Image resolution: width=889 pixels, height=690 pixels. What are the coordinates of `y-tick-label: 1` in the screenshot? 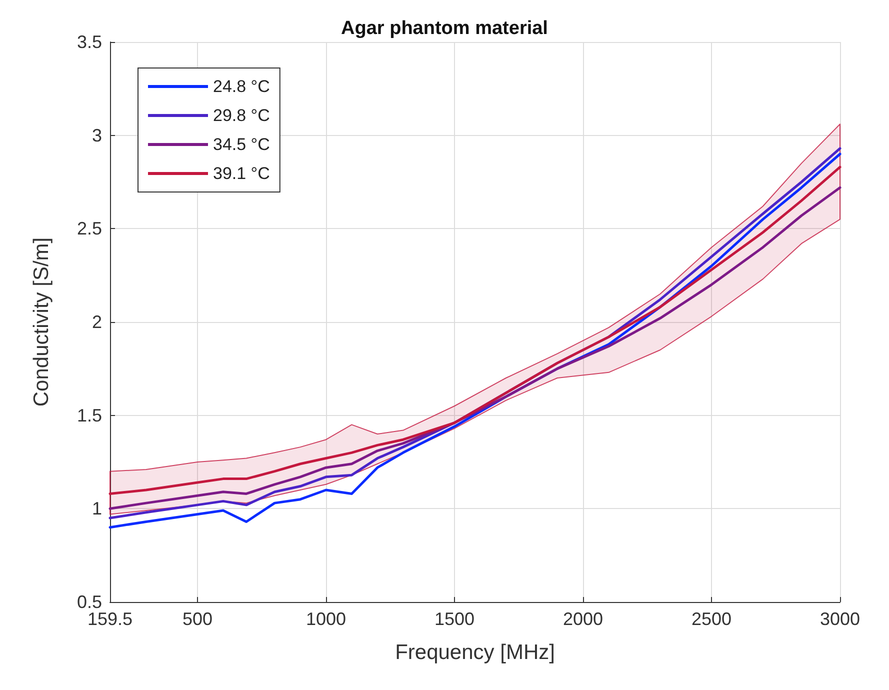 It's located at (97, 508).